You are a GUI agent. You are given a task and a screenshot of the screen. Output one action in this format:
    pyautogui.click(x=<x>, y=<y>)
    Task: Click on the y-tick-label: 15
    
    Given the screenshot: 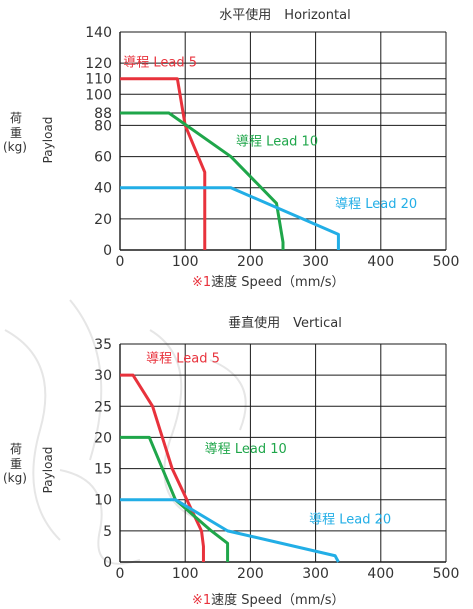 What is the action you would take?
    pyautogui.click(x=103, y=470)
    